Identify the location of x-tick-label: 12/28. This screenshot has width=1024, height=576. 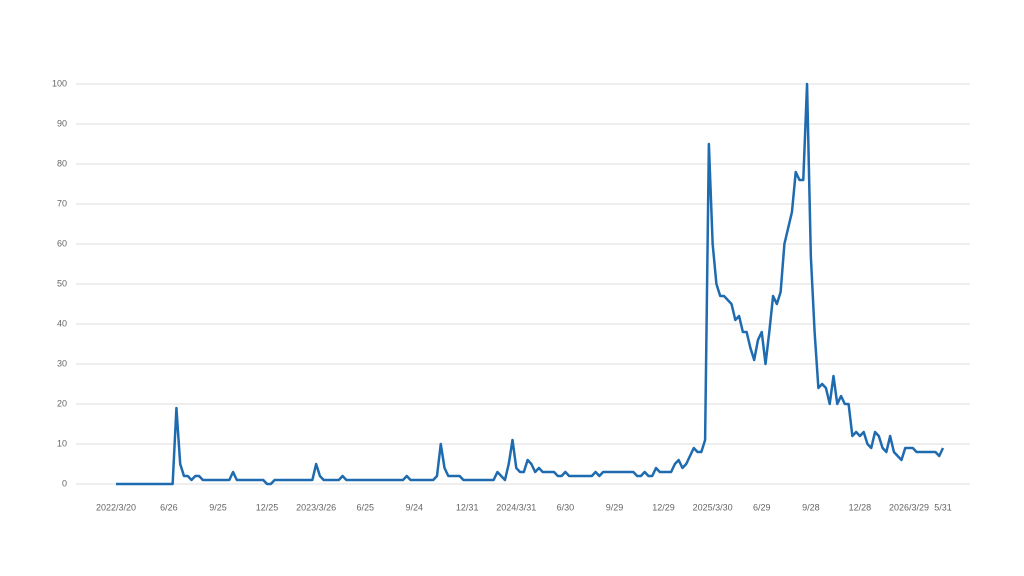
(860, 507).